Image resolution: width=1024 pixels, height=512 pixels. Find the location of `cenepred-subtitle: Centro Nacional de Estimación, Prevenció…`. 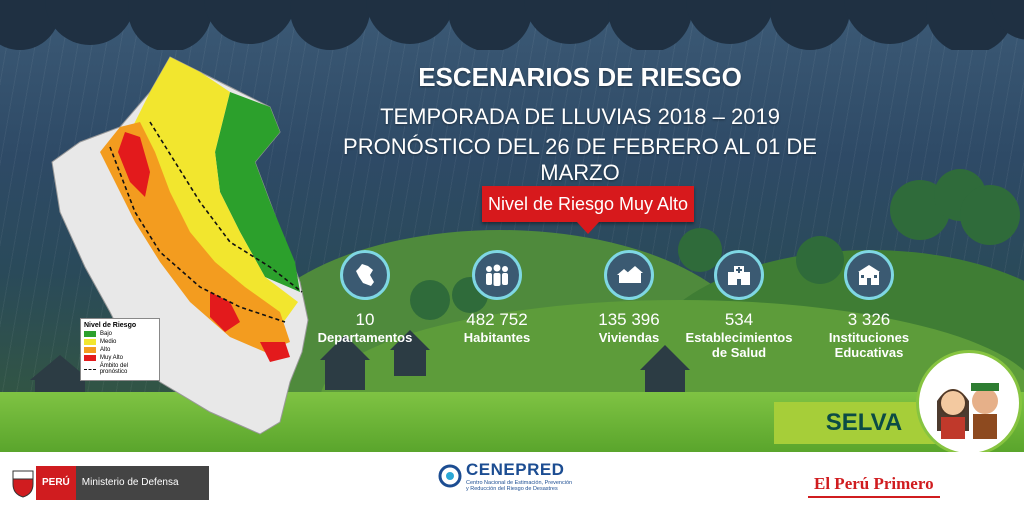

cenepred-subtitle: Centro Nacional de Estimación, Prevenció… is located at coordinates (519, 486).